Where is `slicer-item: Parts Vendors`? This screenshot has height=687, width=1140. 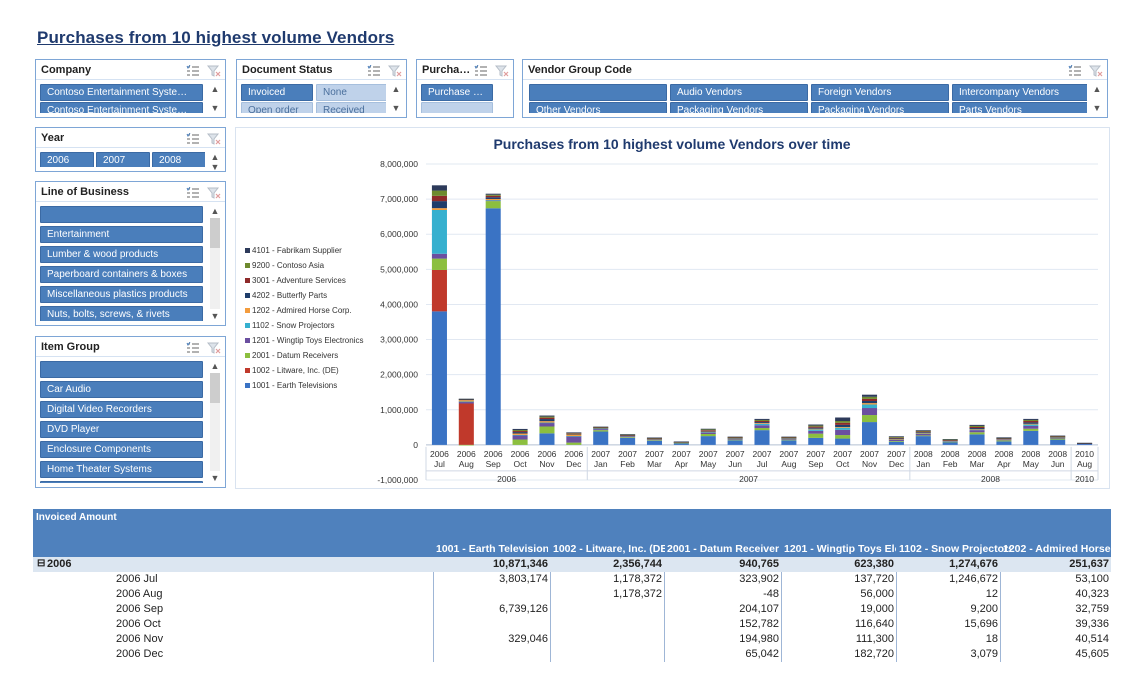
slicer-item: Parts Vendors is located at coordinates (1019, 107).